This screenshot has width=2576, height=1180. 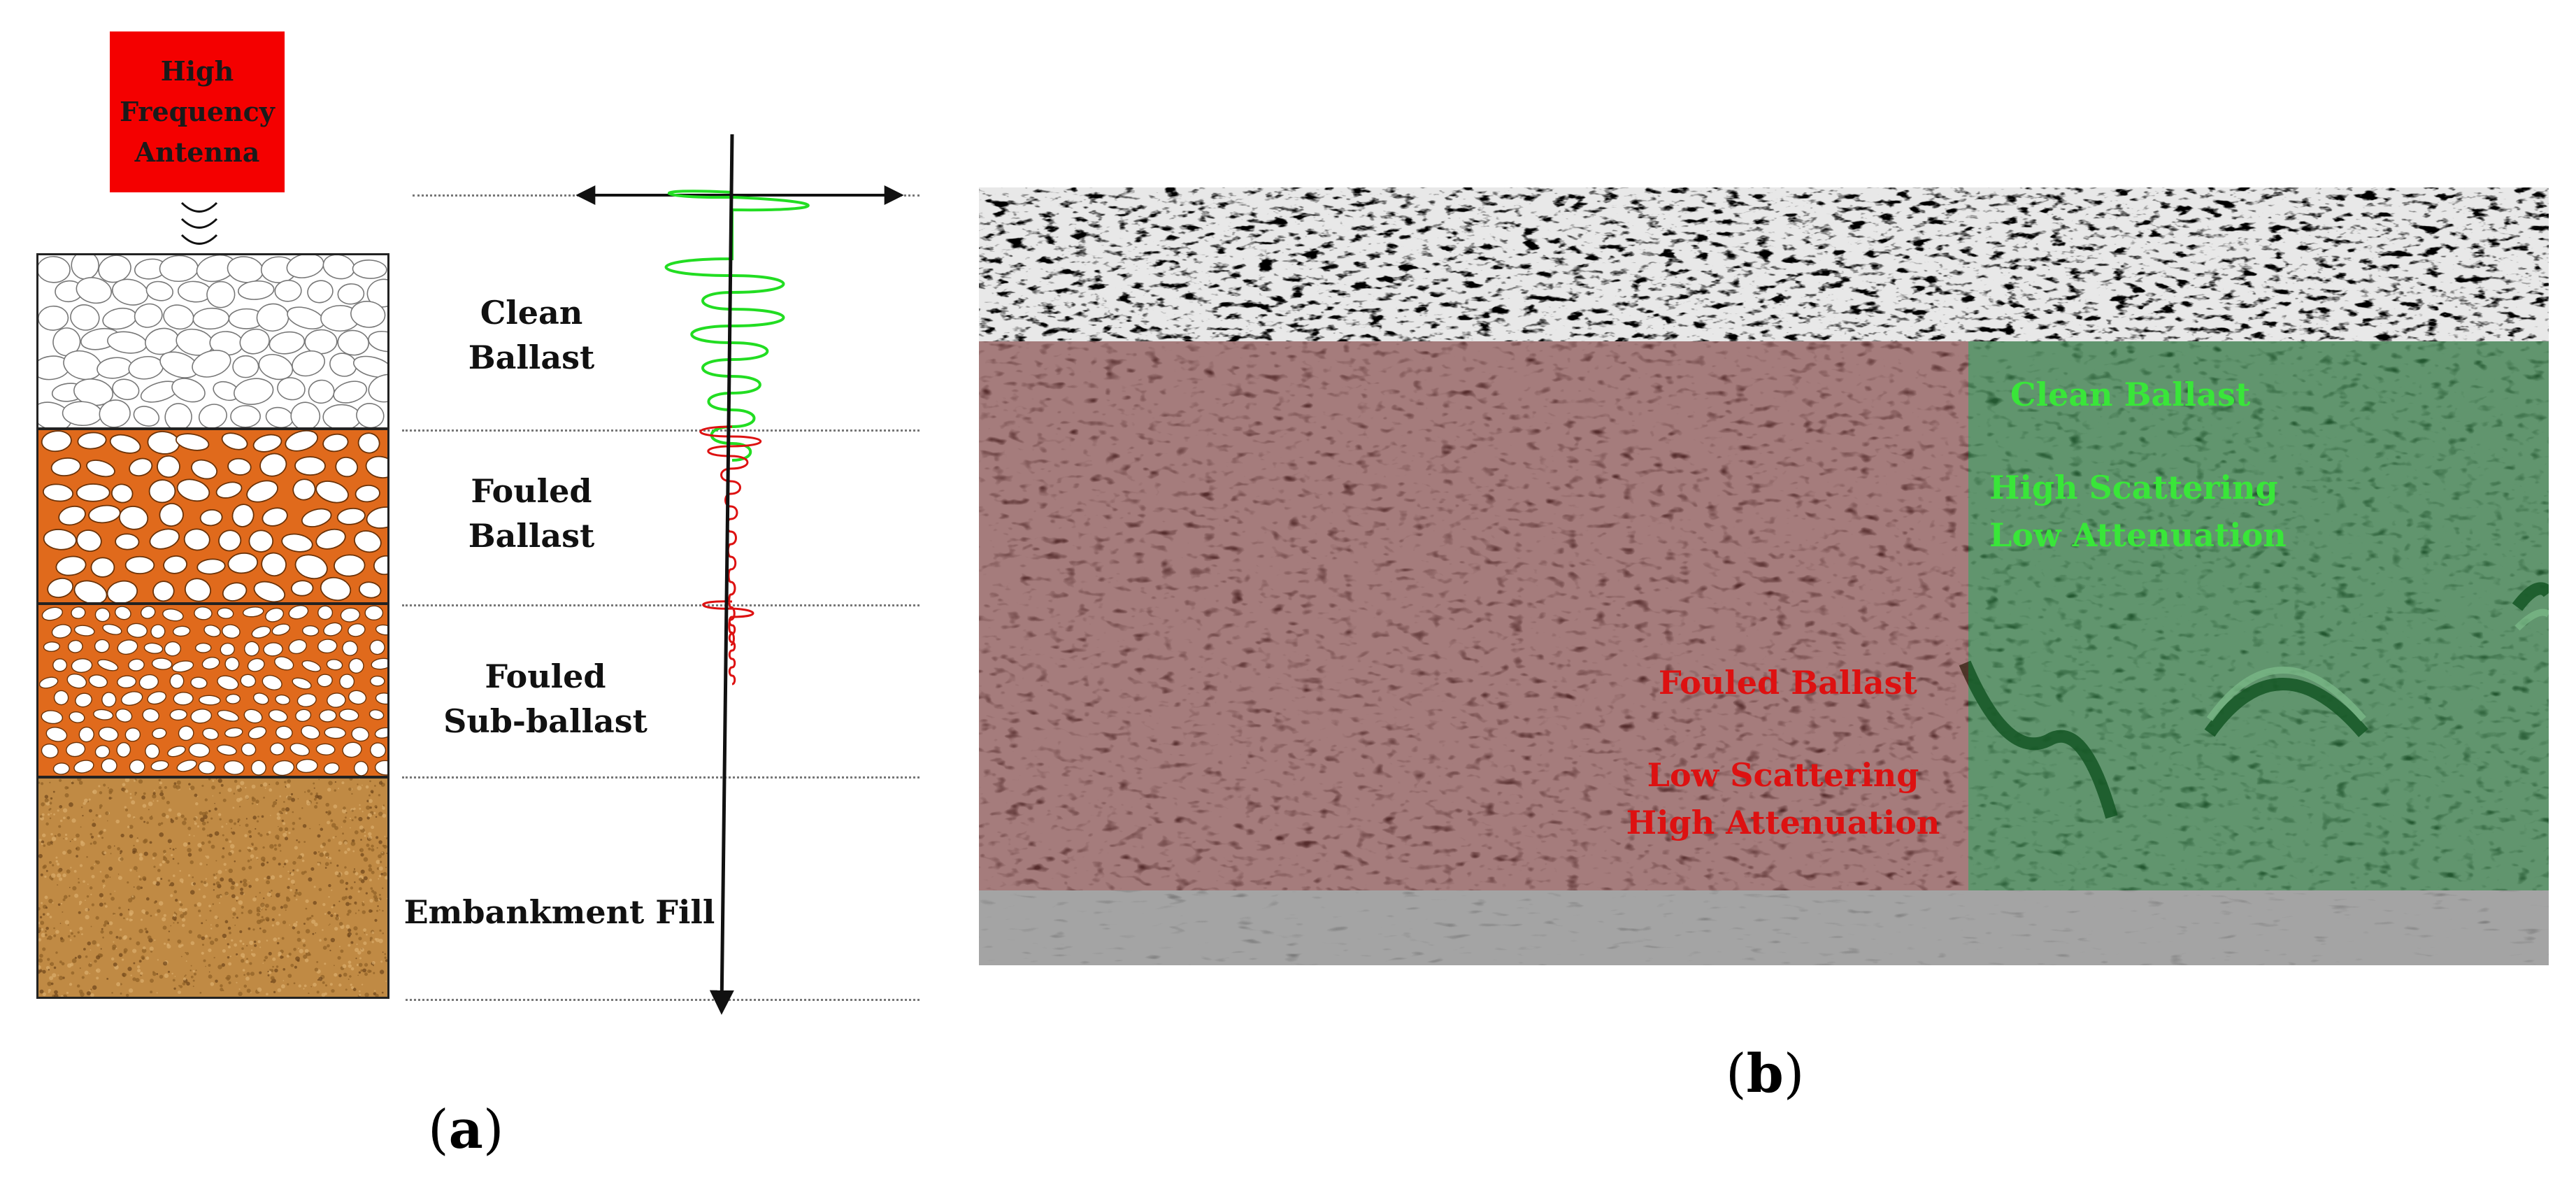 I want to click on fouled-ballast-title: Fouled Ballast, so click(x=1788, y=683).